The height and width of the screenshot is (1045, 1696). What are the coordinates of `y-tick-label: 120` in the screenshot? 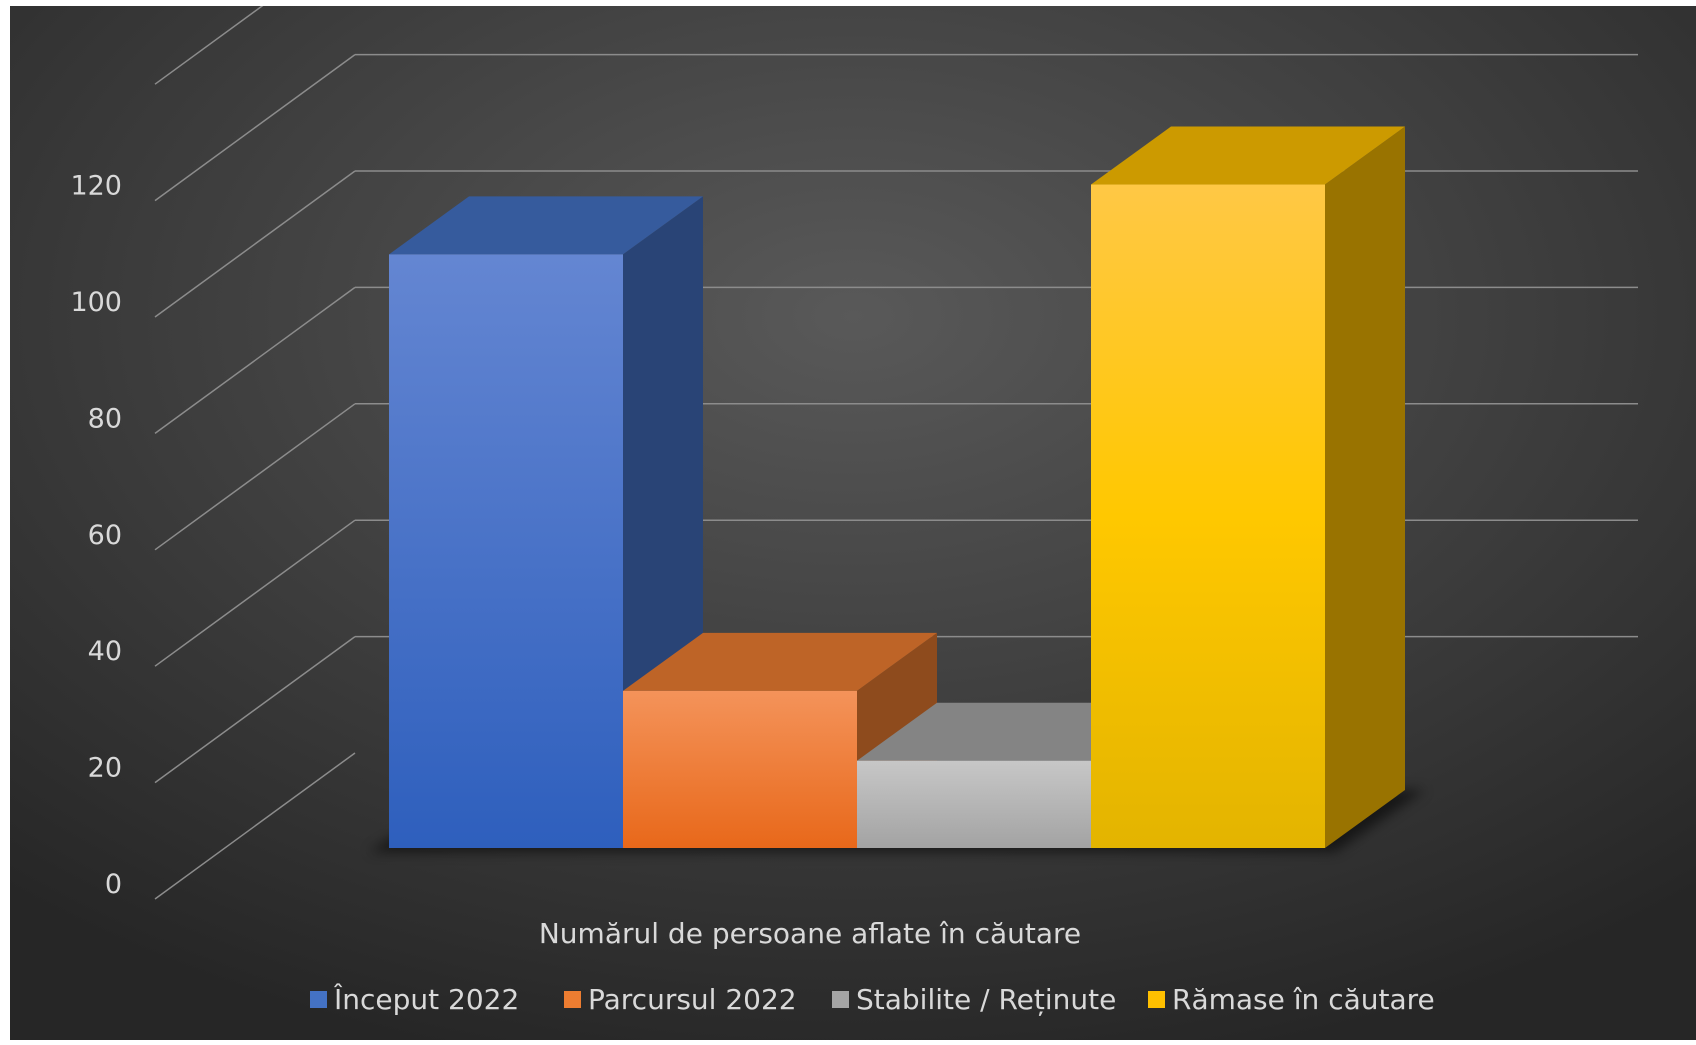 It's located at (96, 186).